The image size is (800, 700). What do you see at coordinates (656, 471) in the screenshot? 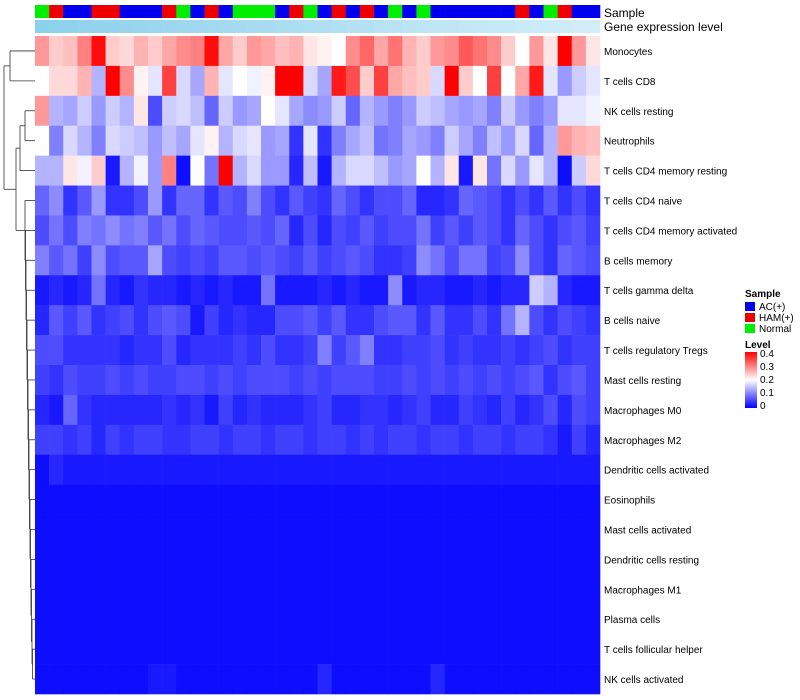
I see `row-label: Dendritic cells activated` at bounding box center [656, 471].